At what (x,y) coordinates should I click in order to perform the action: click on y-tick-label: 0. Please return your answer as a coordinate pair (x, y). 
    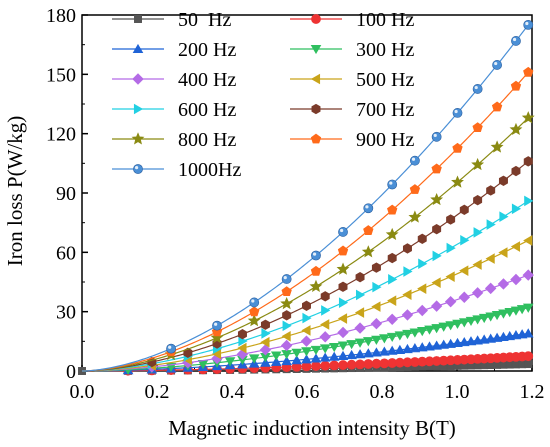
    Looking at the image, I should click on (71, 372).